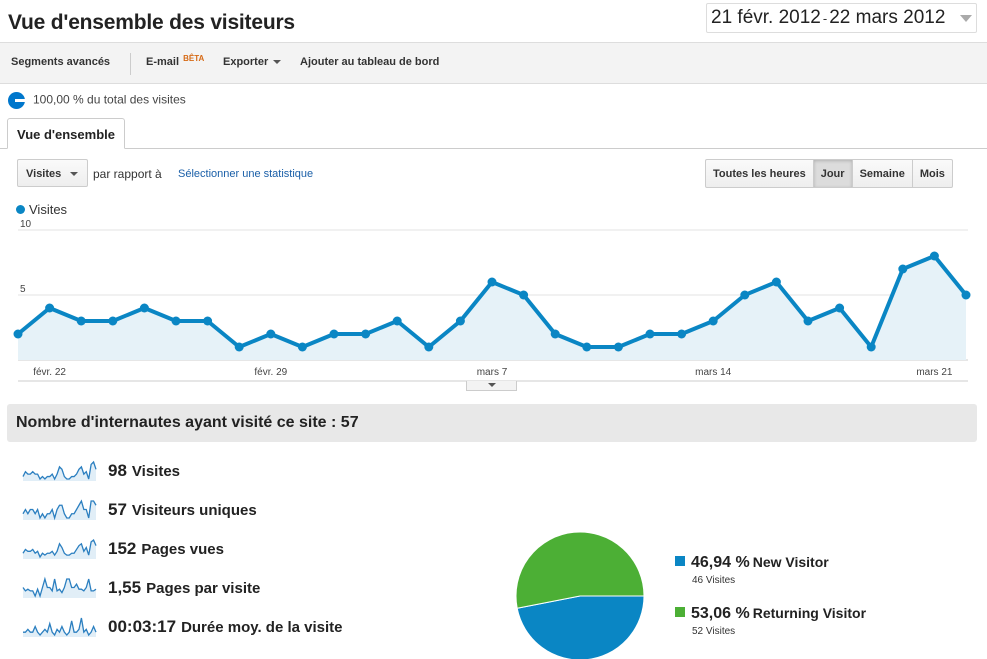 The width and height of the screenshot is (987, 659). I want to click on stat-number: 98, so click(117, 470).